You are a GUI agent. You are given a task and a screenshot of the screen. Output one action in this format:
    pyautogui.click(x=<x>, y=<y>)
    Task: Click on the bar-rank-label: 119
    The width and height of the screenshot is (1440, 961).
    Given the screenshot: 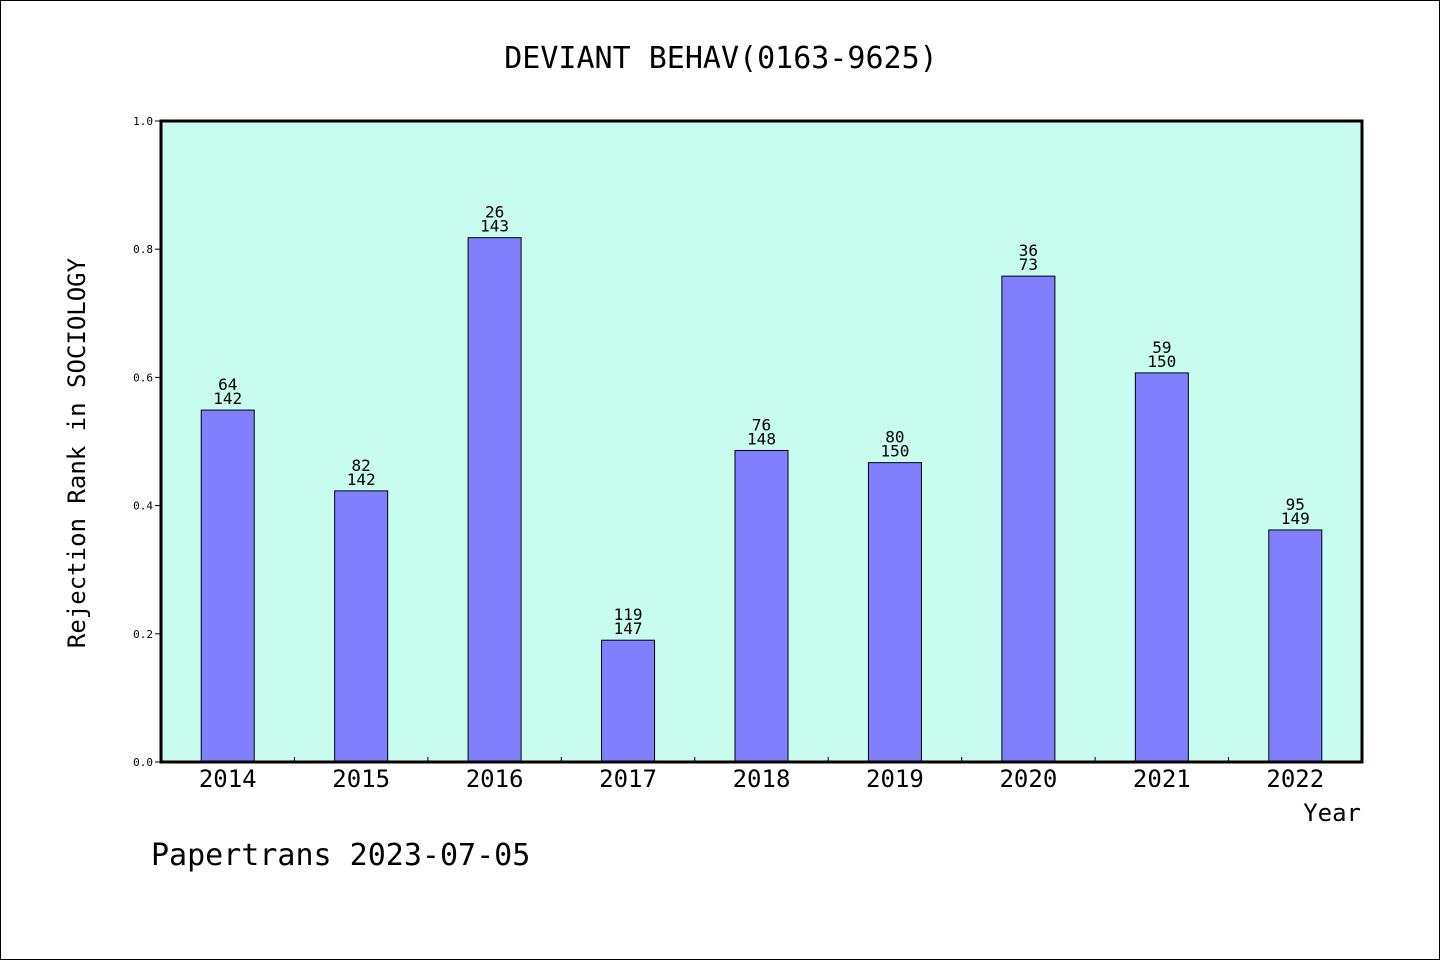 What is the action you would take?
    pyautogui.click(x=628, y=614)
    